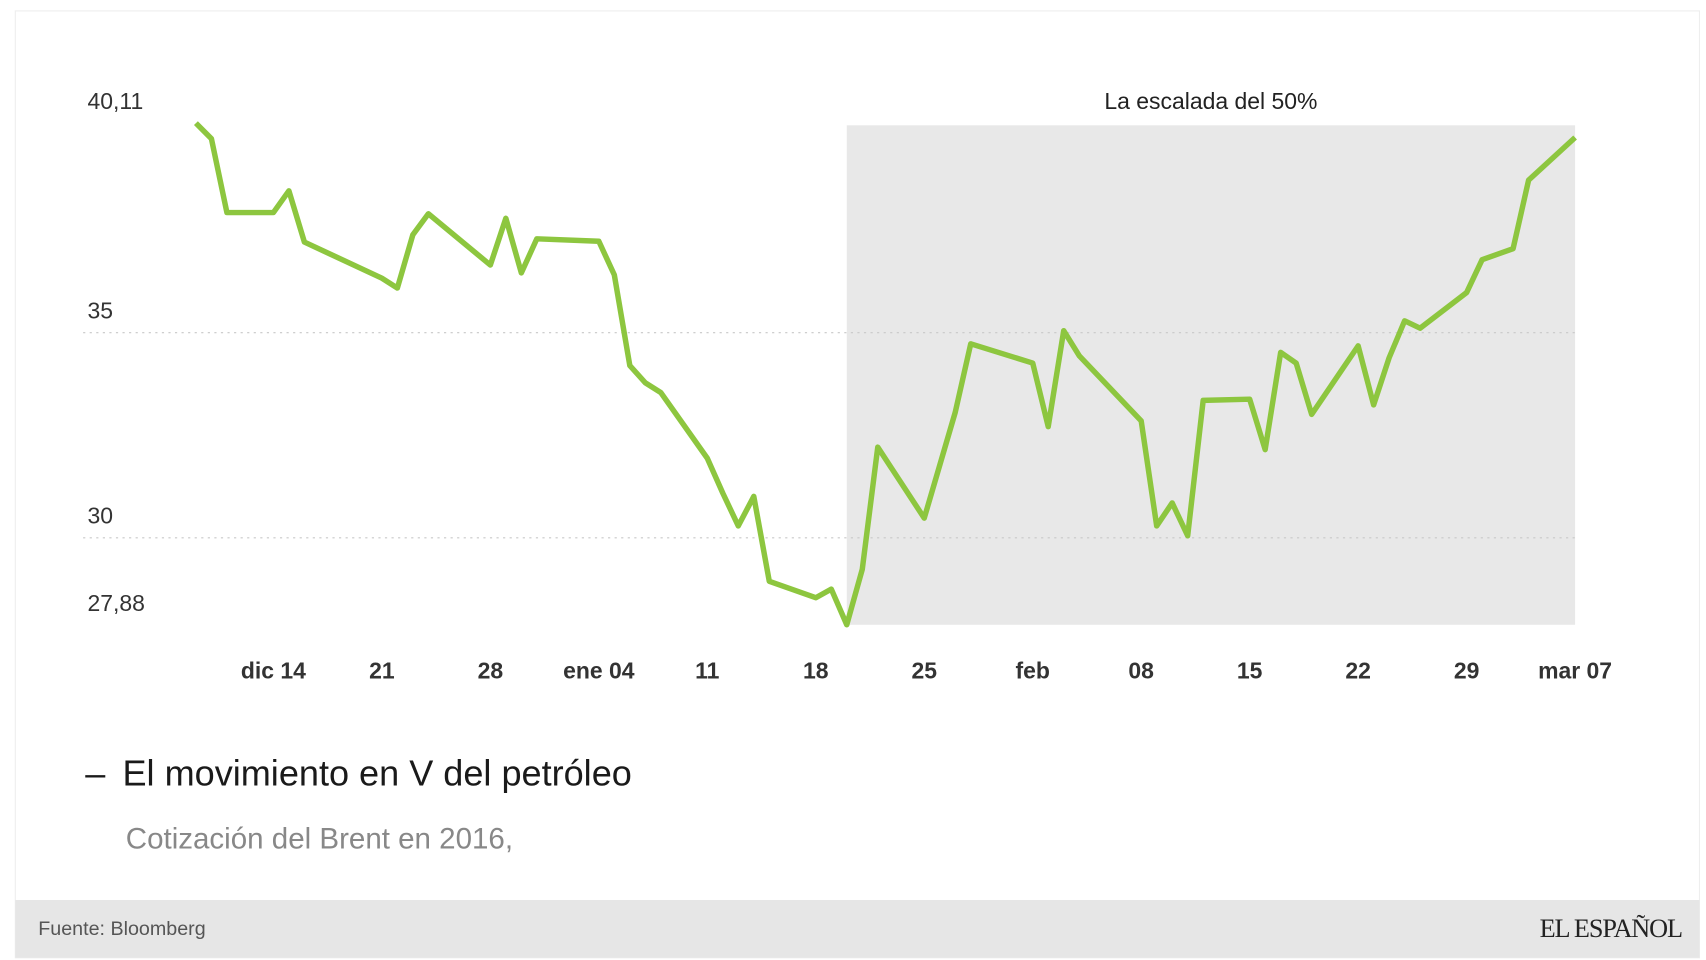 This screenshot has height=960, width=1706. Describe the element at coordinates (1210, 101) in the screenshot. I see `annotation-label: La escalada del 50%` at that location.